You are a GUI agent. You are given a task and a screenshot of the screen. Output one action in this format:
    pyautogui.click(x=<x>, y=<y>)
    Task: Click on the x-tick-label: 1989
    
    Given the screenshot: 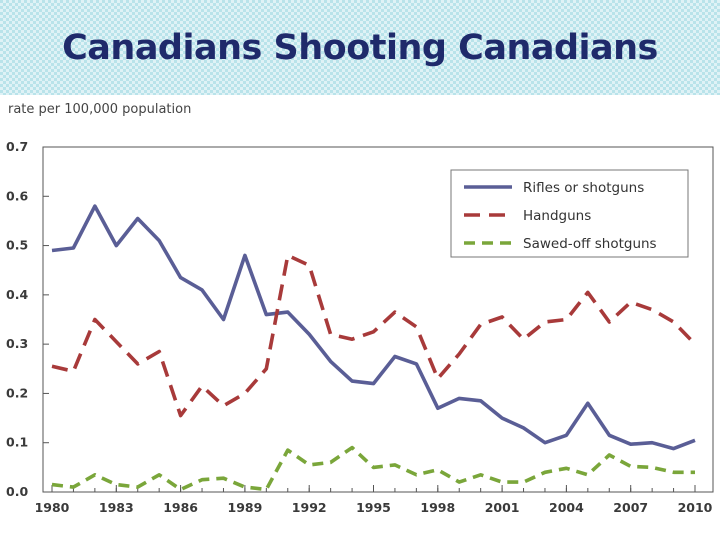 What is the action you would take?
    pyautogui.click(x=245, y=507)
    